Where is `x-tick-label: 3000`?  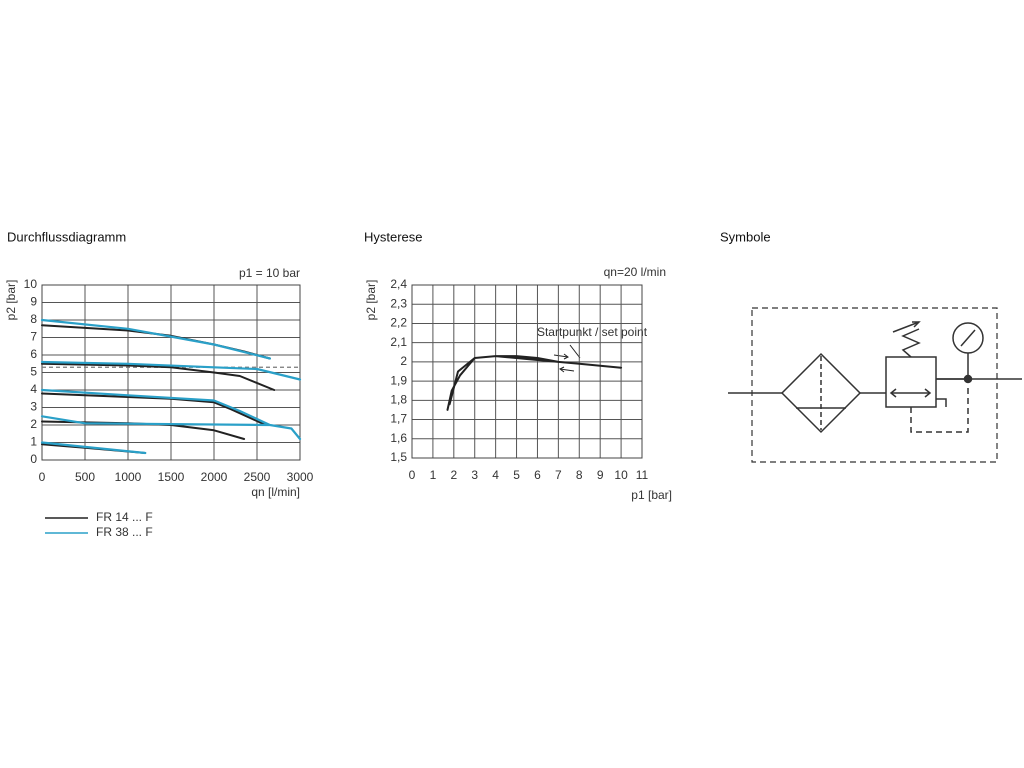
x-tick-label: 3000 is located at coordinates (300, 477).